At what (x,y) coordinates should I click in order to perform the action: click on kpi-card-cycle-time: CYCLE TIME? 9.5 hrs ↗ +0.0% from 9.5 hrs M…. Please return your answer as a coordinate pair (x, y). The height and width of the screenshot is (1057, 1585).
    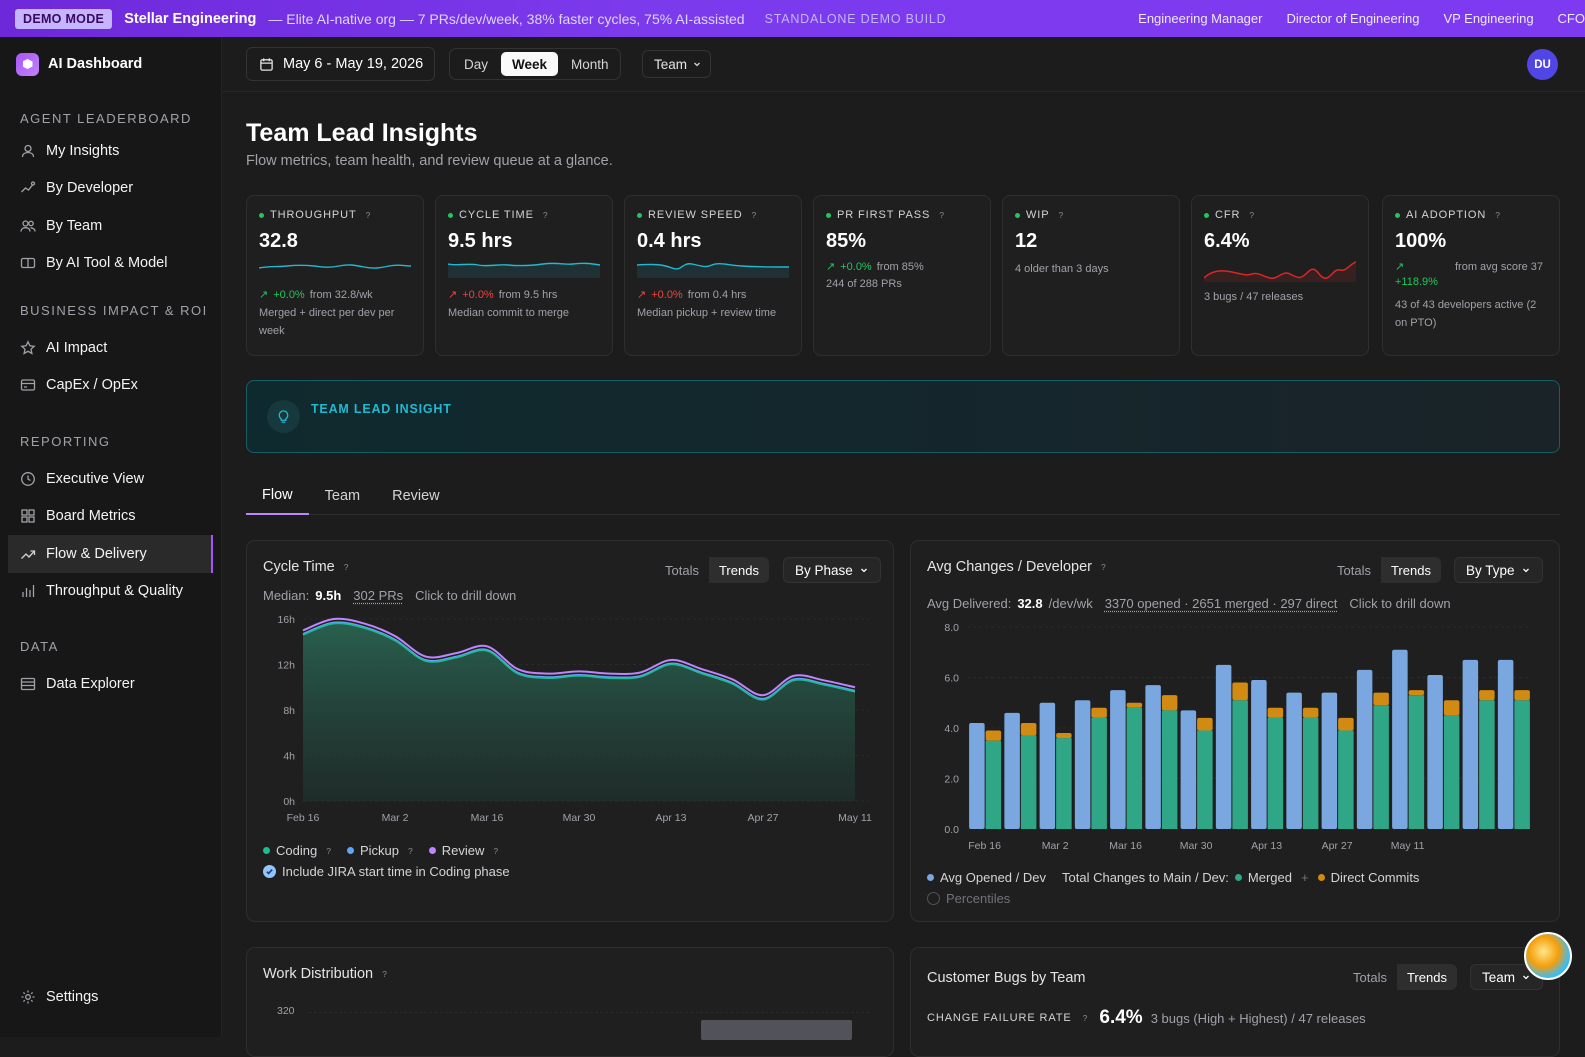
    Looking at the image, I should click on (524, 275).